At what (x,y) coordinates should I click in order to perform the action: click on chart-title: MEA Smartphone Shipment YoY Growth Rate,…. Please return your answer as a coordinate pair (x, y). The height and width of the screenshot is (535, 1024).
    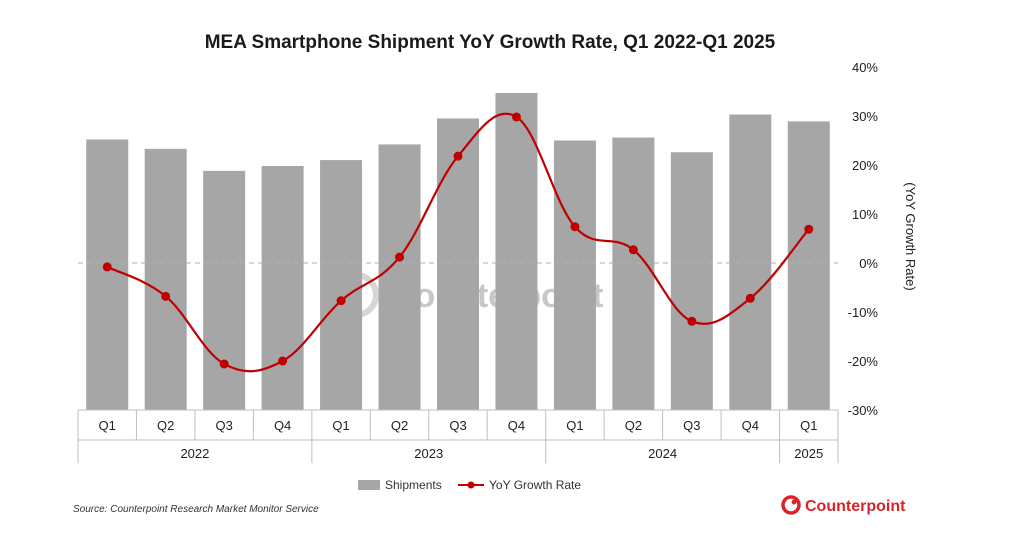
    Looking at the image, I should click on (490, 42).